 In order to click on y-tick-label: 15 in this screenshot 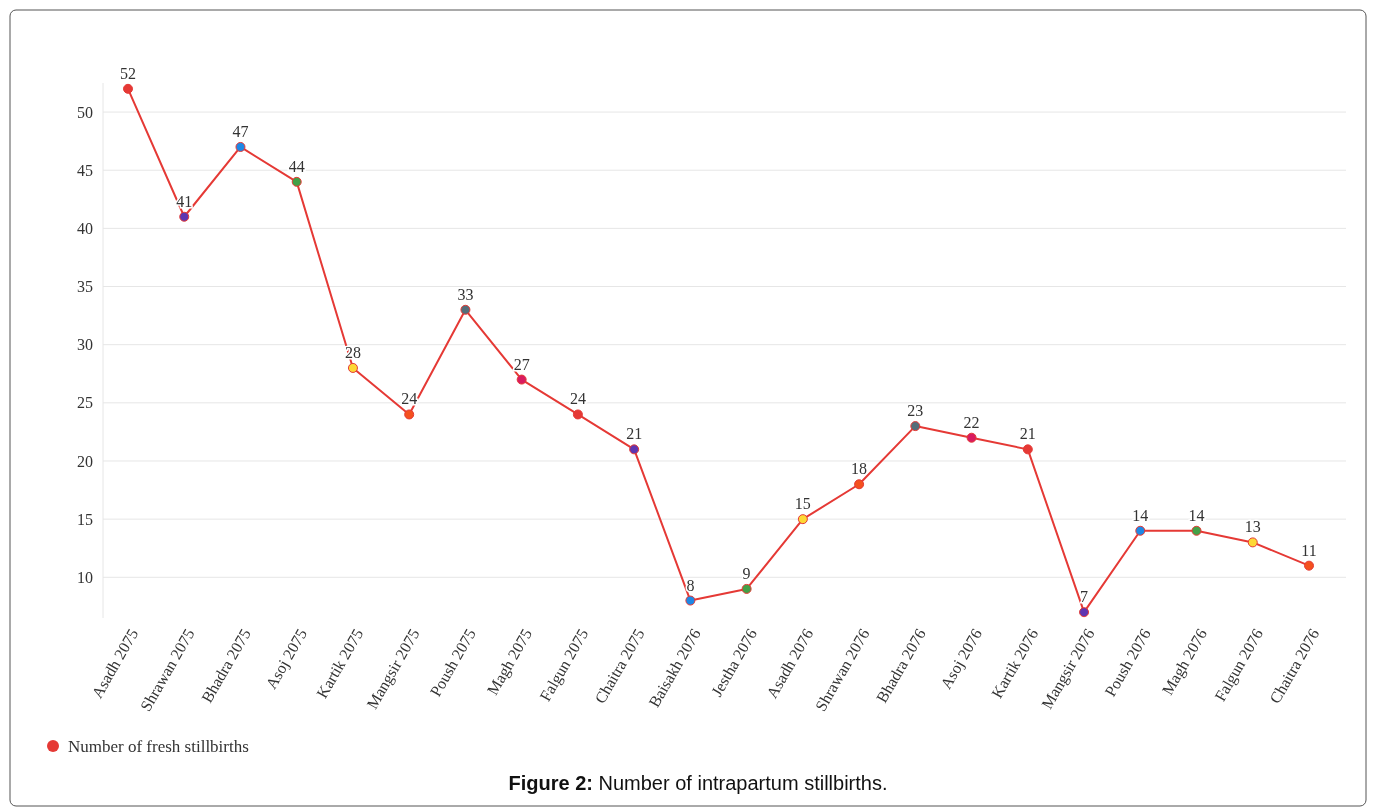, I will do `click(85, 519)`.